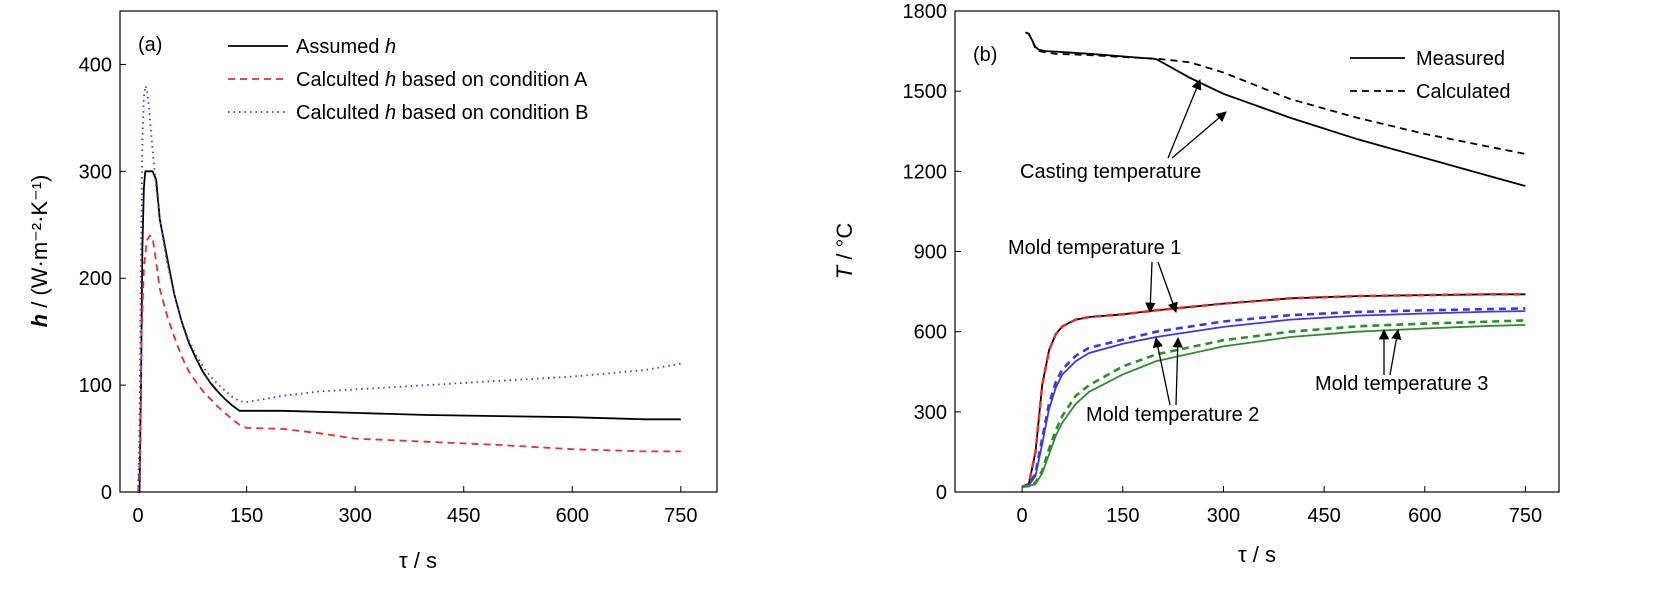 The width and height of the screenshot is (1655, 610). I want to click on panel-label: (a), so click(150, 45).